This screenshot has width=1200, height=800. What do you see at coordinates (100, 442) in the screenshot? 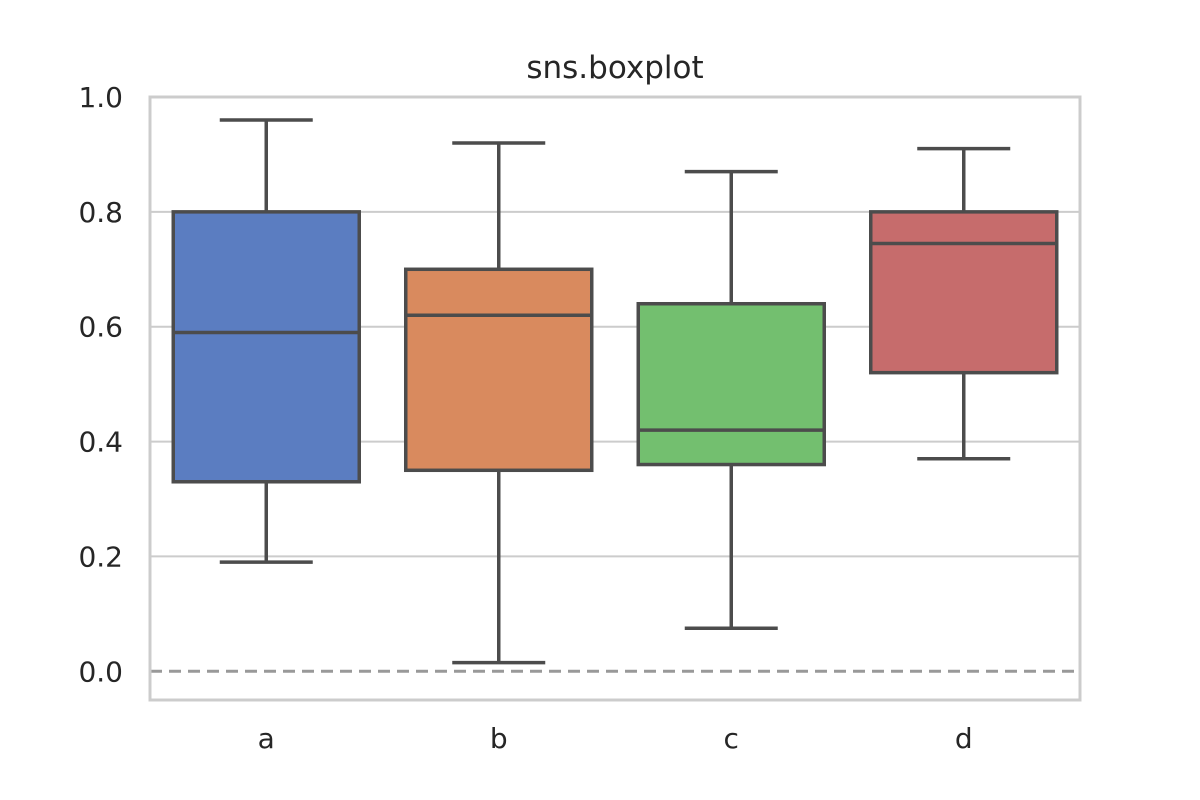
I see `y-tick-label: 0.4` at bounding box center [100, 442].